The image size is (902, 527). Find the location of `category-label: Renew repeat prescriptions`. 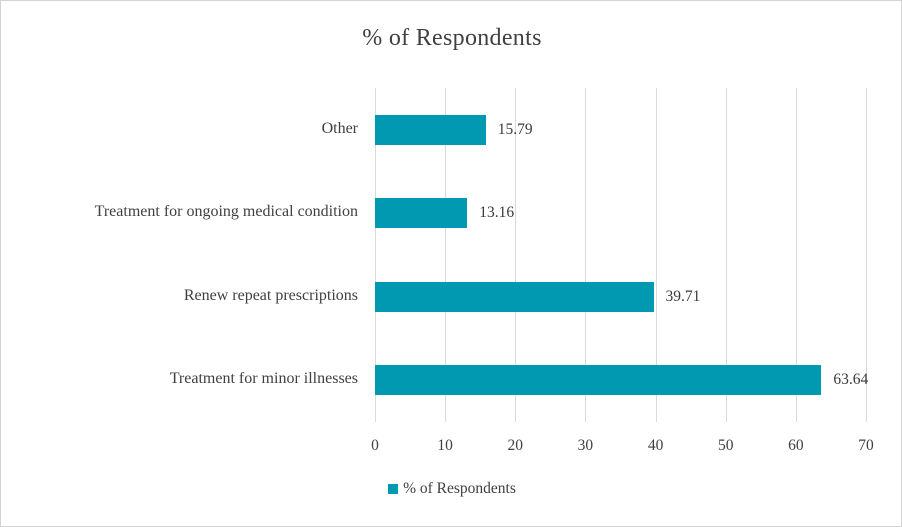

category-label: Renew repeat prescriptions is located at coordinates (270, 295).